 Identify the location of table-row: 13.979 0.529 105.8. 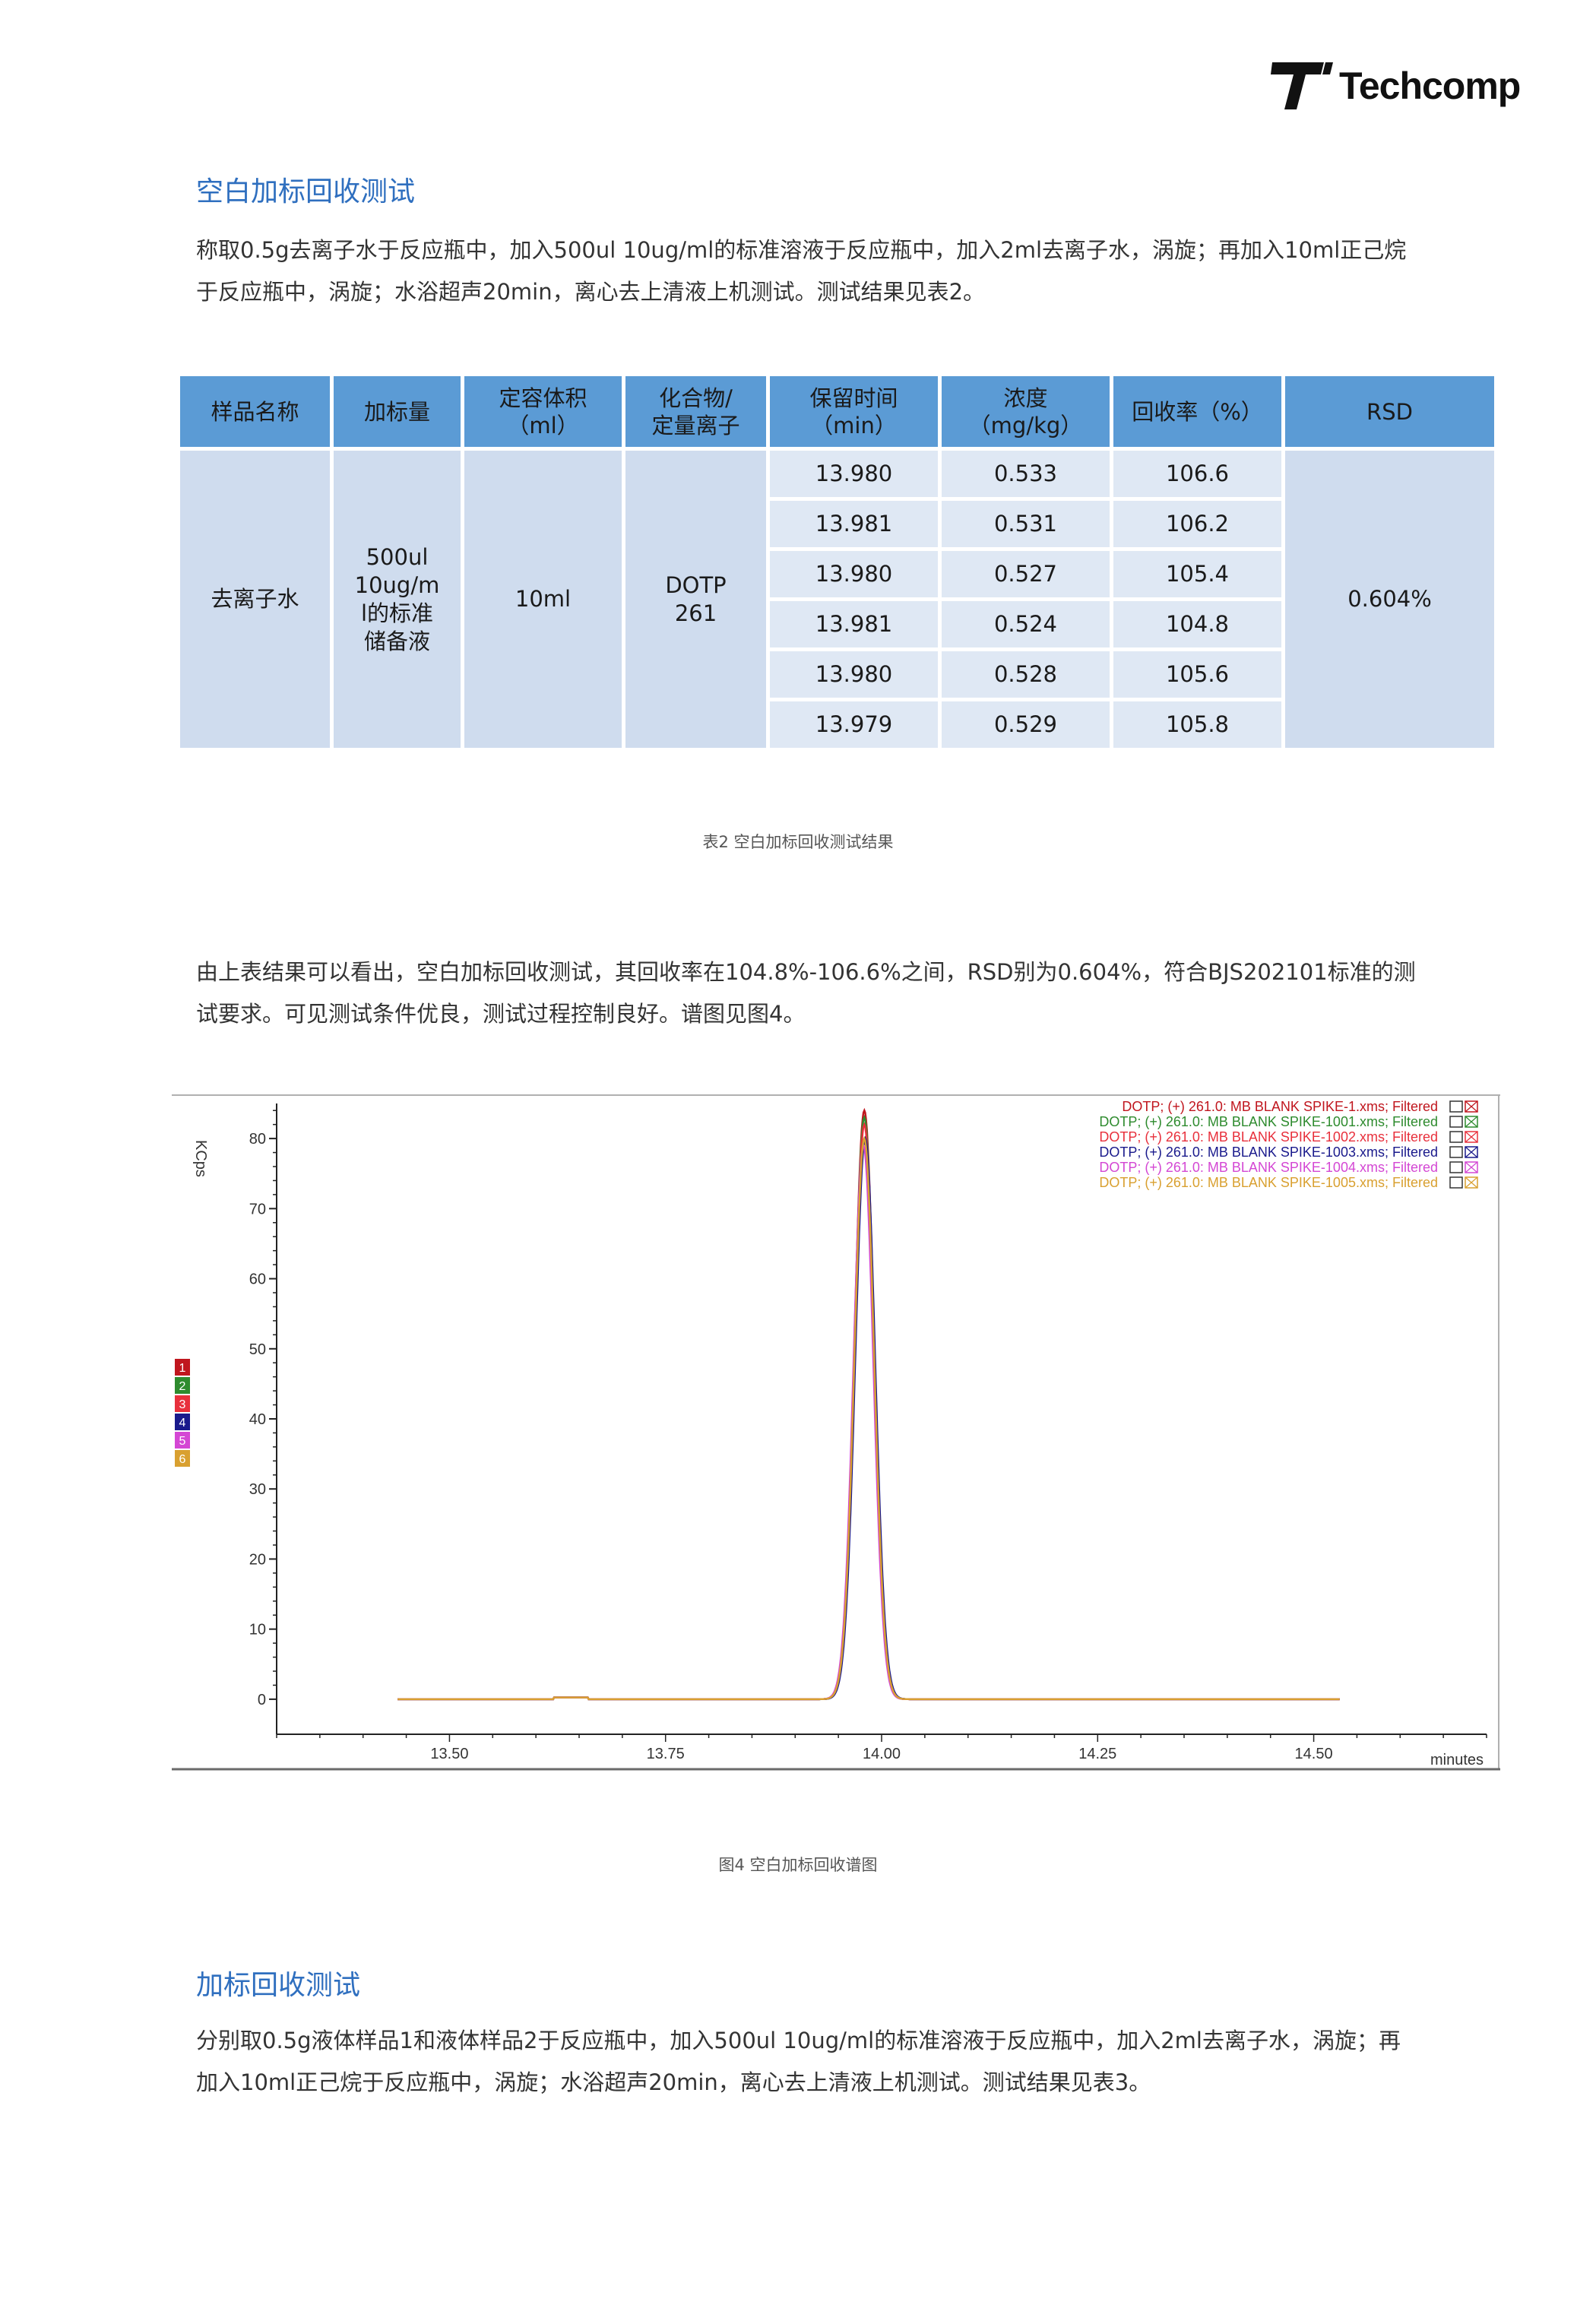
(838, 725).